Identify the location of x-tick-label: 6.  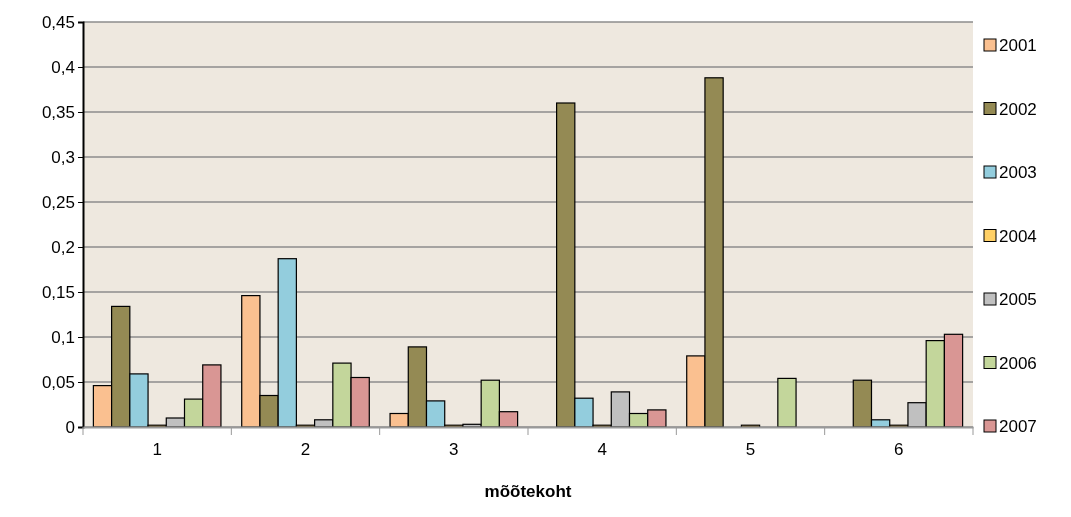
(899, 450).